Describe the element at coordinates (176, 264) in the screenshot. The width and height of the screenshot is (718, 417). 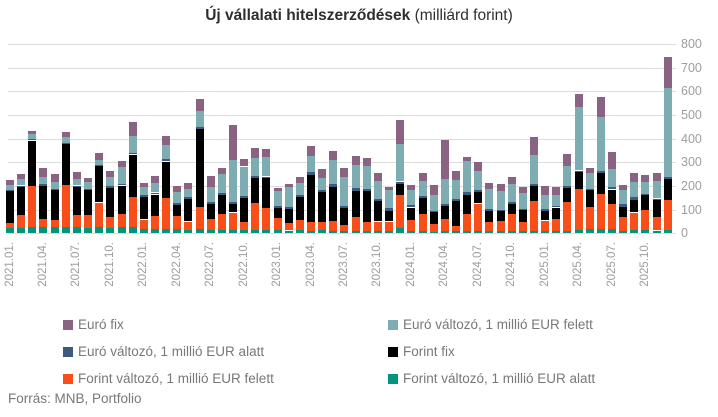
I see `x-axis-label: 2022.04.` at that location.